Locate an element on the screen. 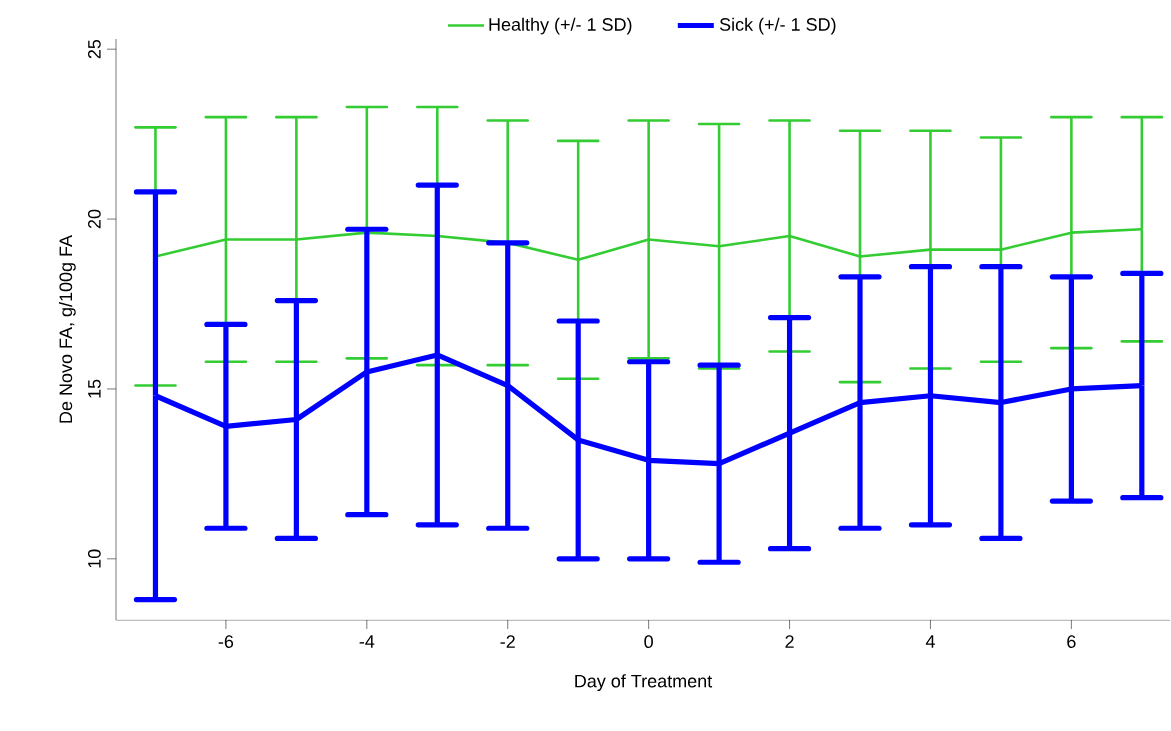  legend-label: Sick (+/- 1 SD) is located at coordinates (777, 26).